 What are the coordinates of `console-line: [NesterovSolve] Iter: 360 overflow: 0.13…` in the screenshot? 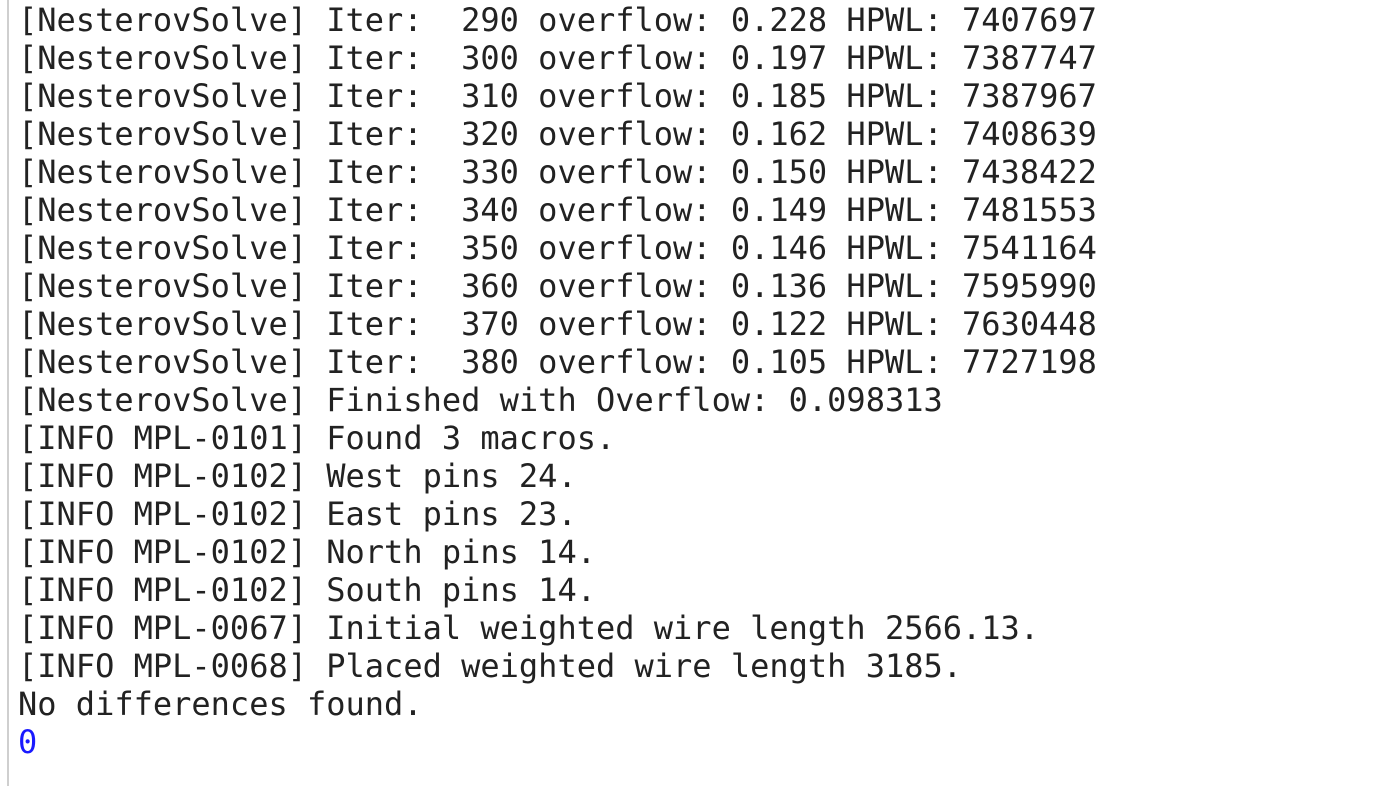 It's located at (557, 286).